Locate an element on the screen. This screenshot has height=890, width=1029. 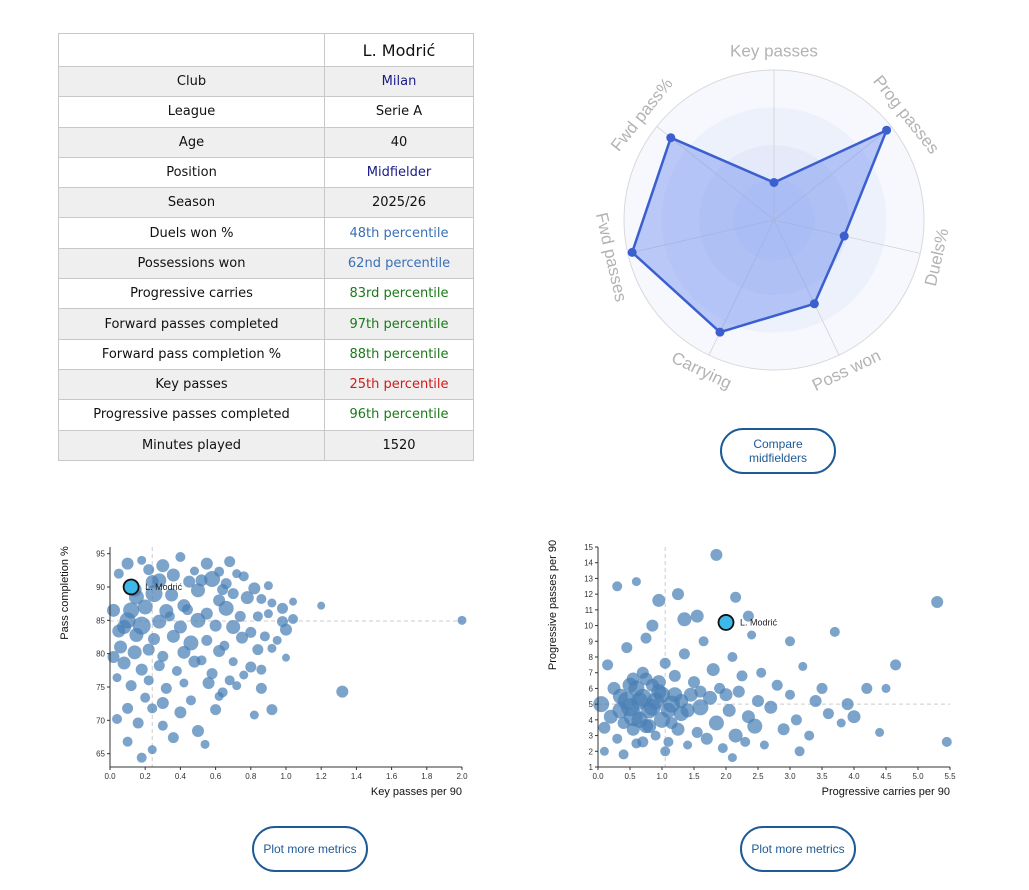
x-tick-label: 0.6 is located at coordinates (216, 776).